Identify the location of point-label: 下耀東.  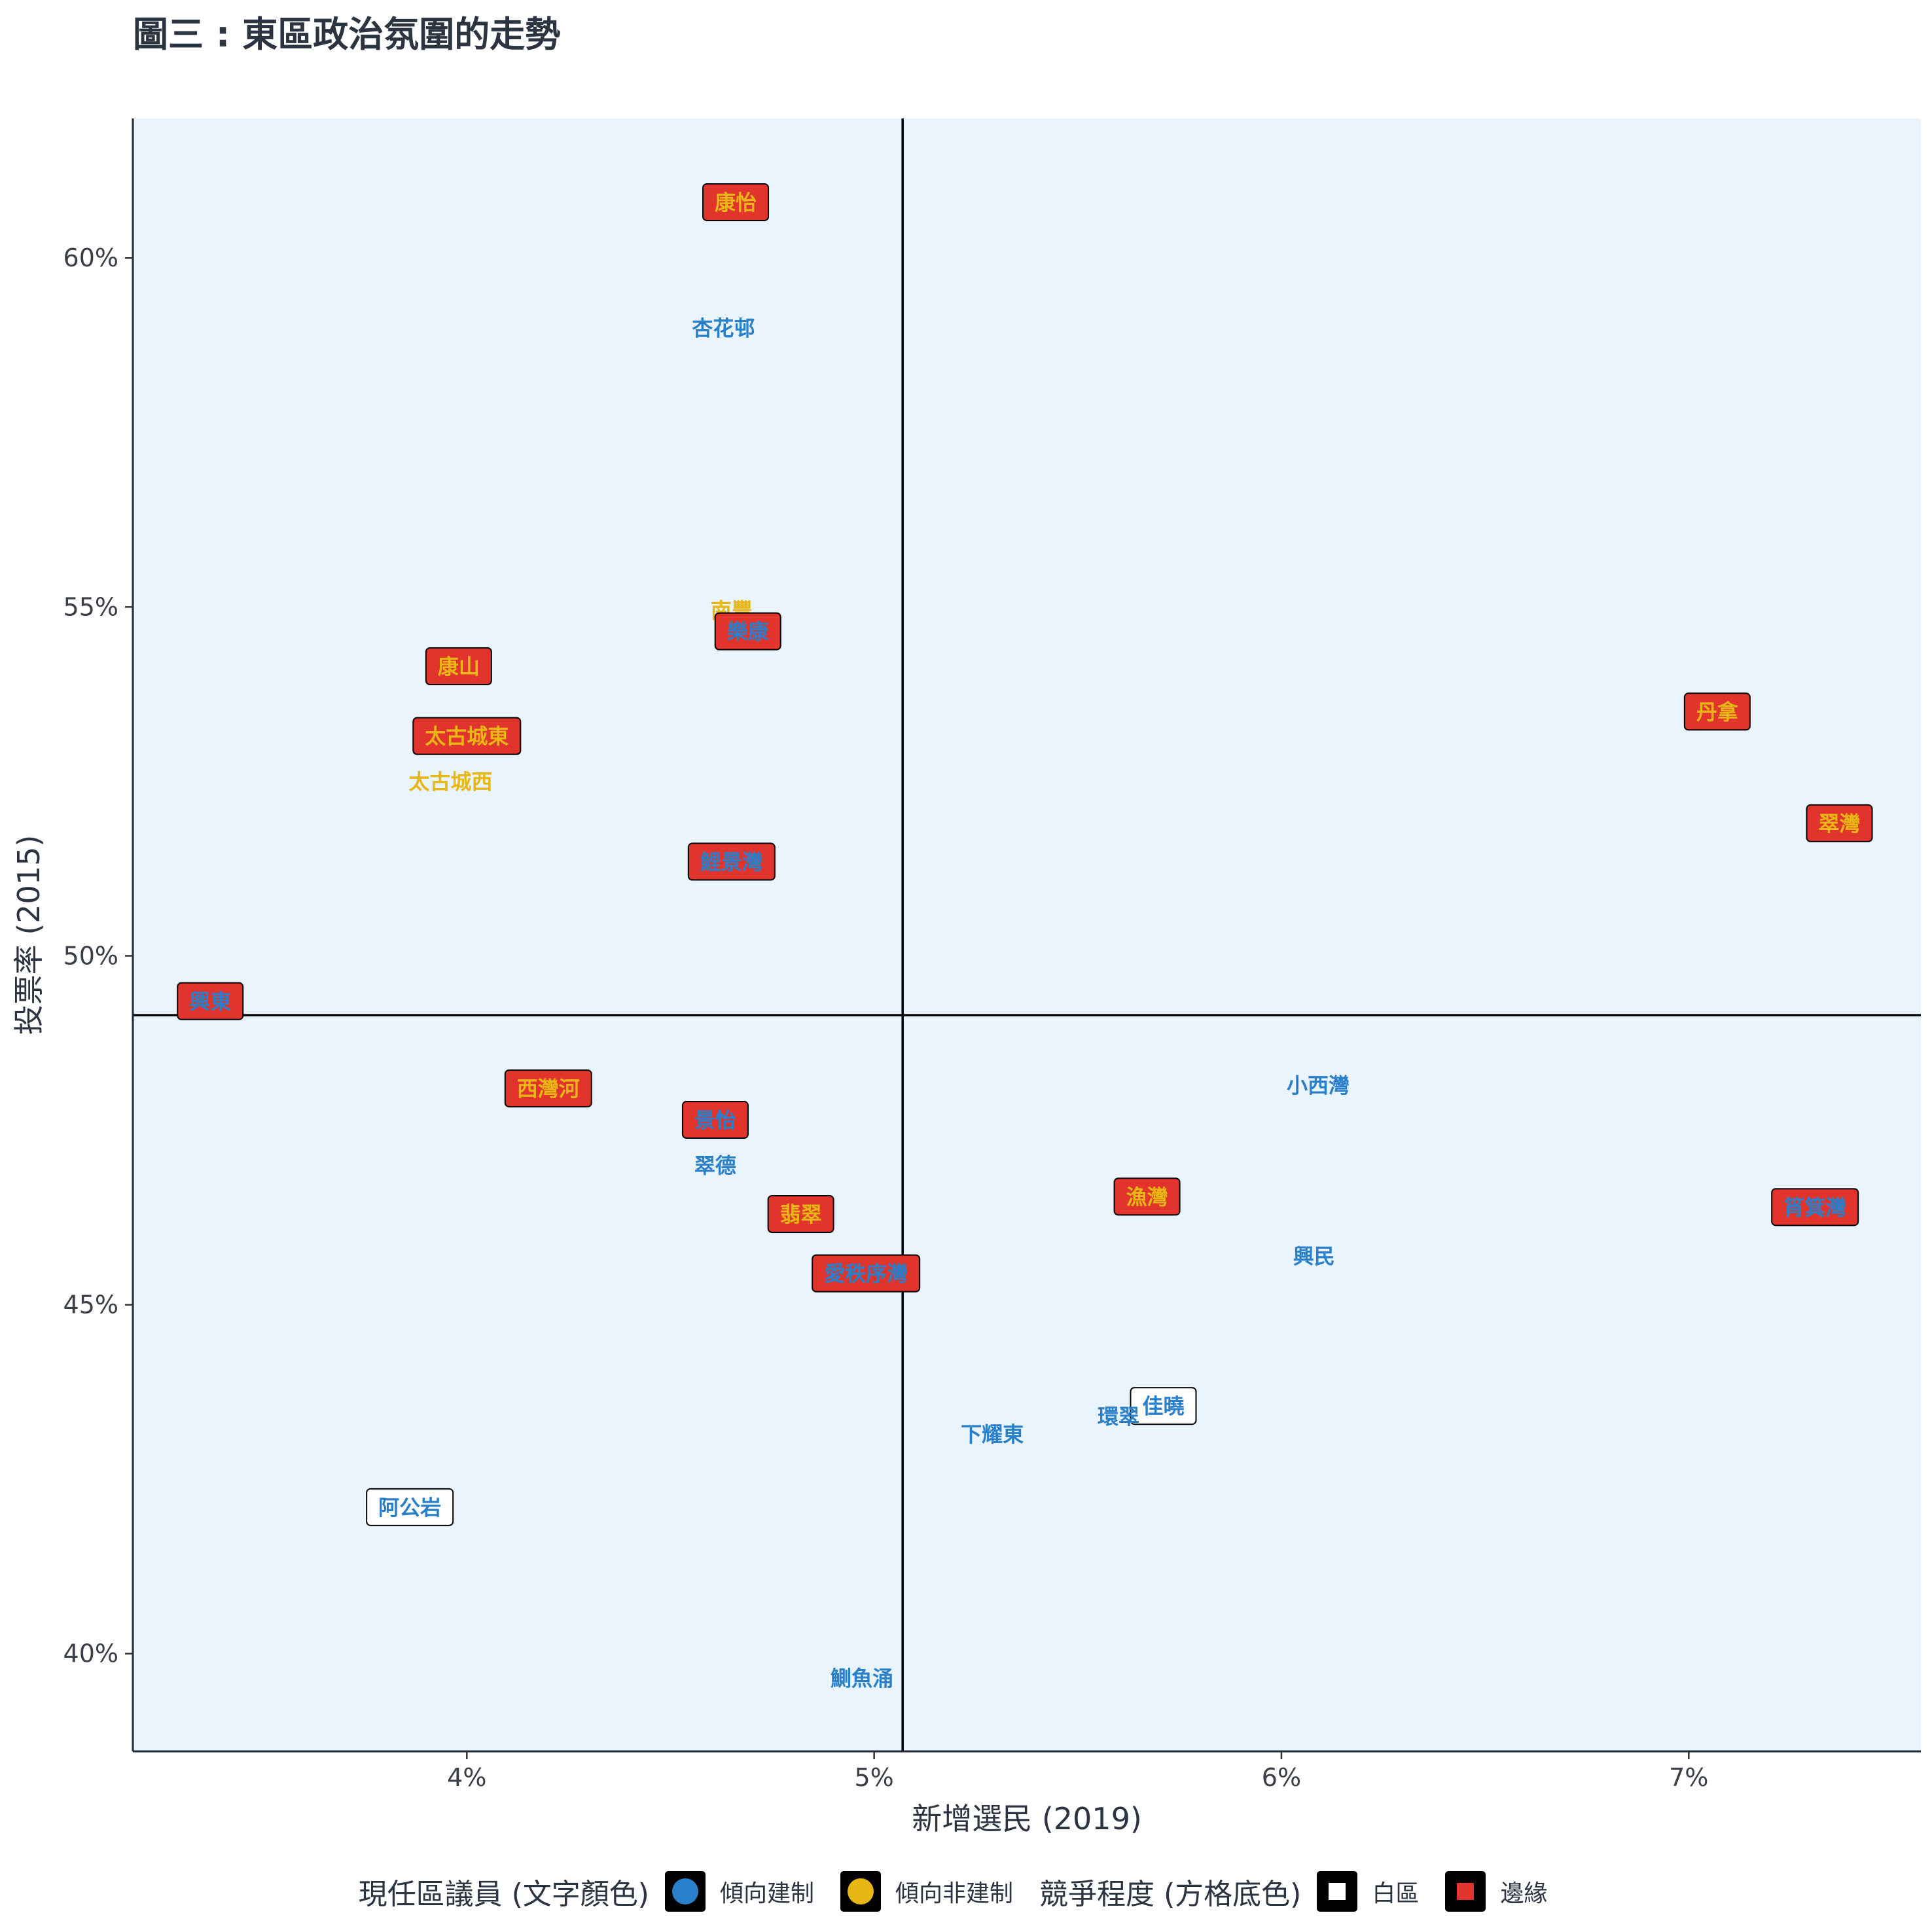
(992, 1434).